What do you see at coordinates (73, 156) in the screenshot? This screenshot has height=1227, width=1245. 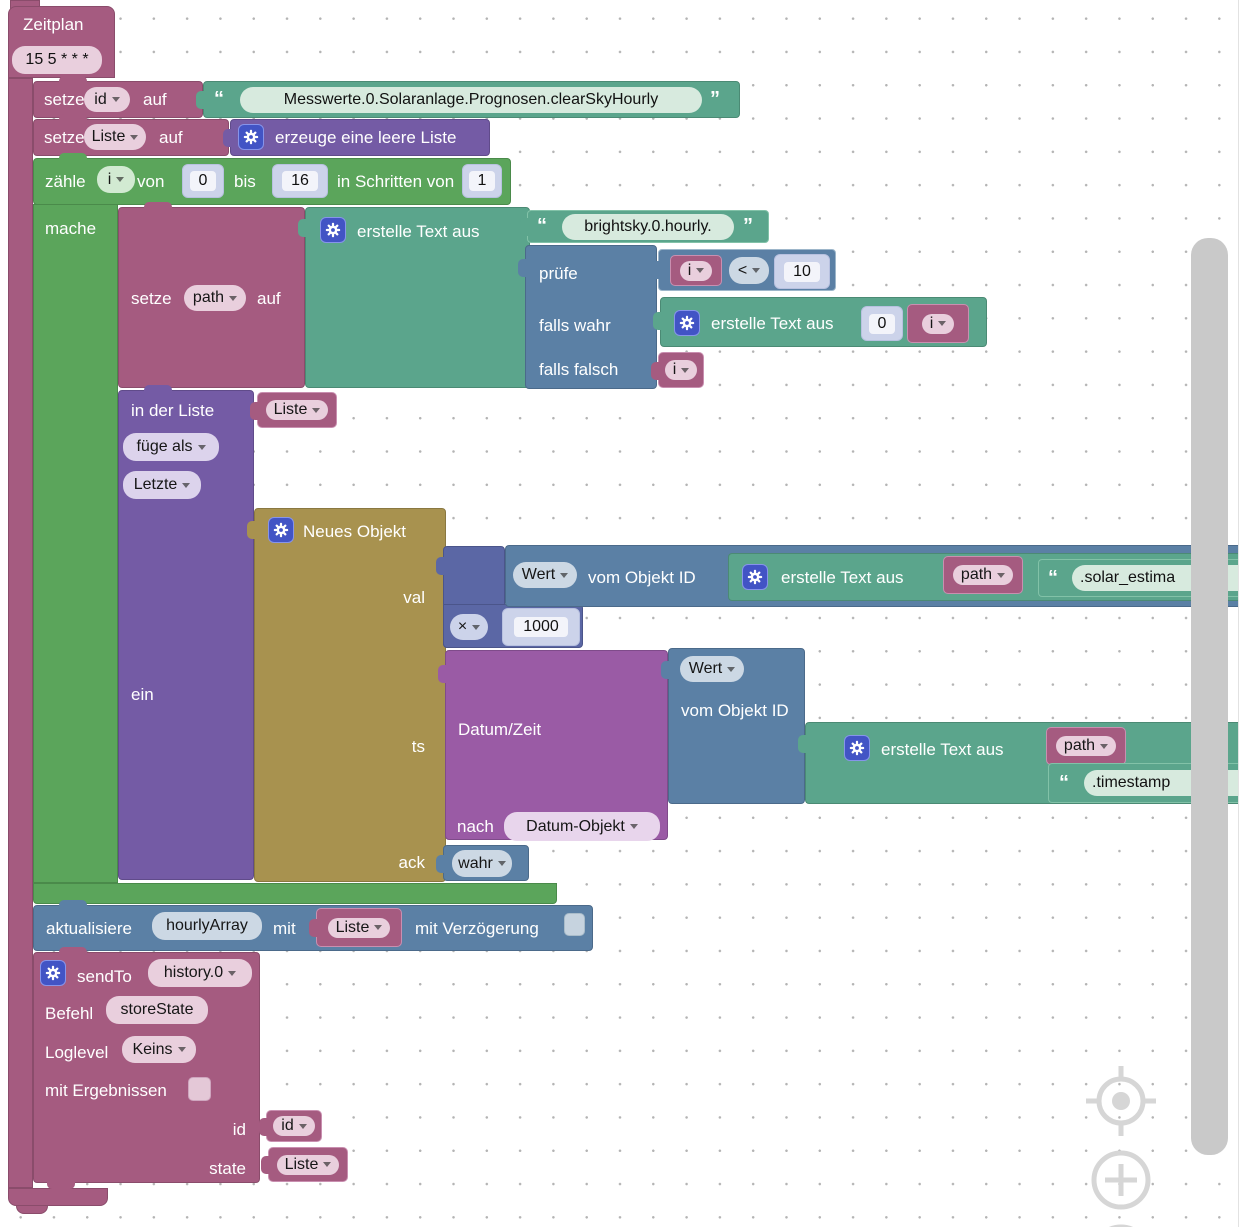 I see `loop-top-notch` at bounding box center [73, 156].